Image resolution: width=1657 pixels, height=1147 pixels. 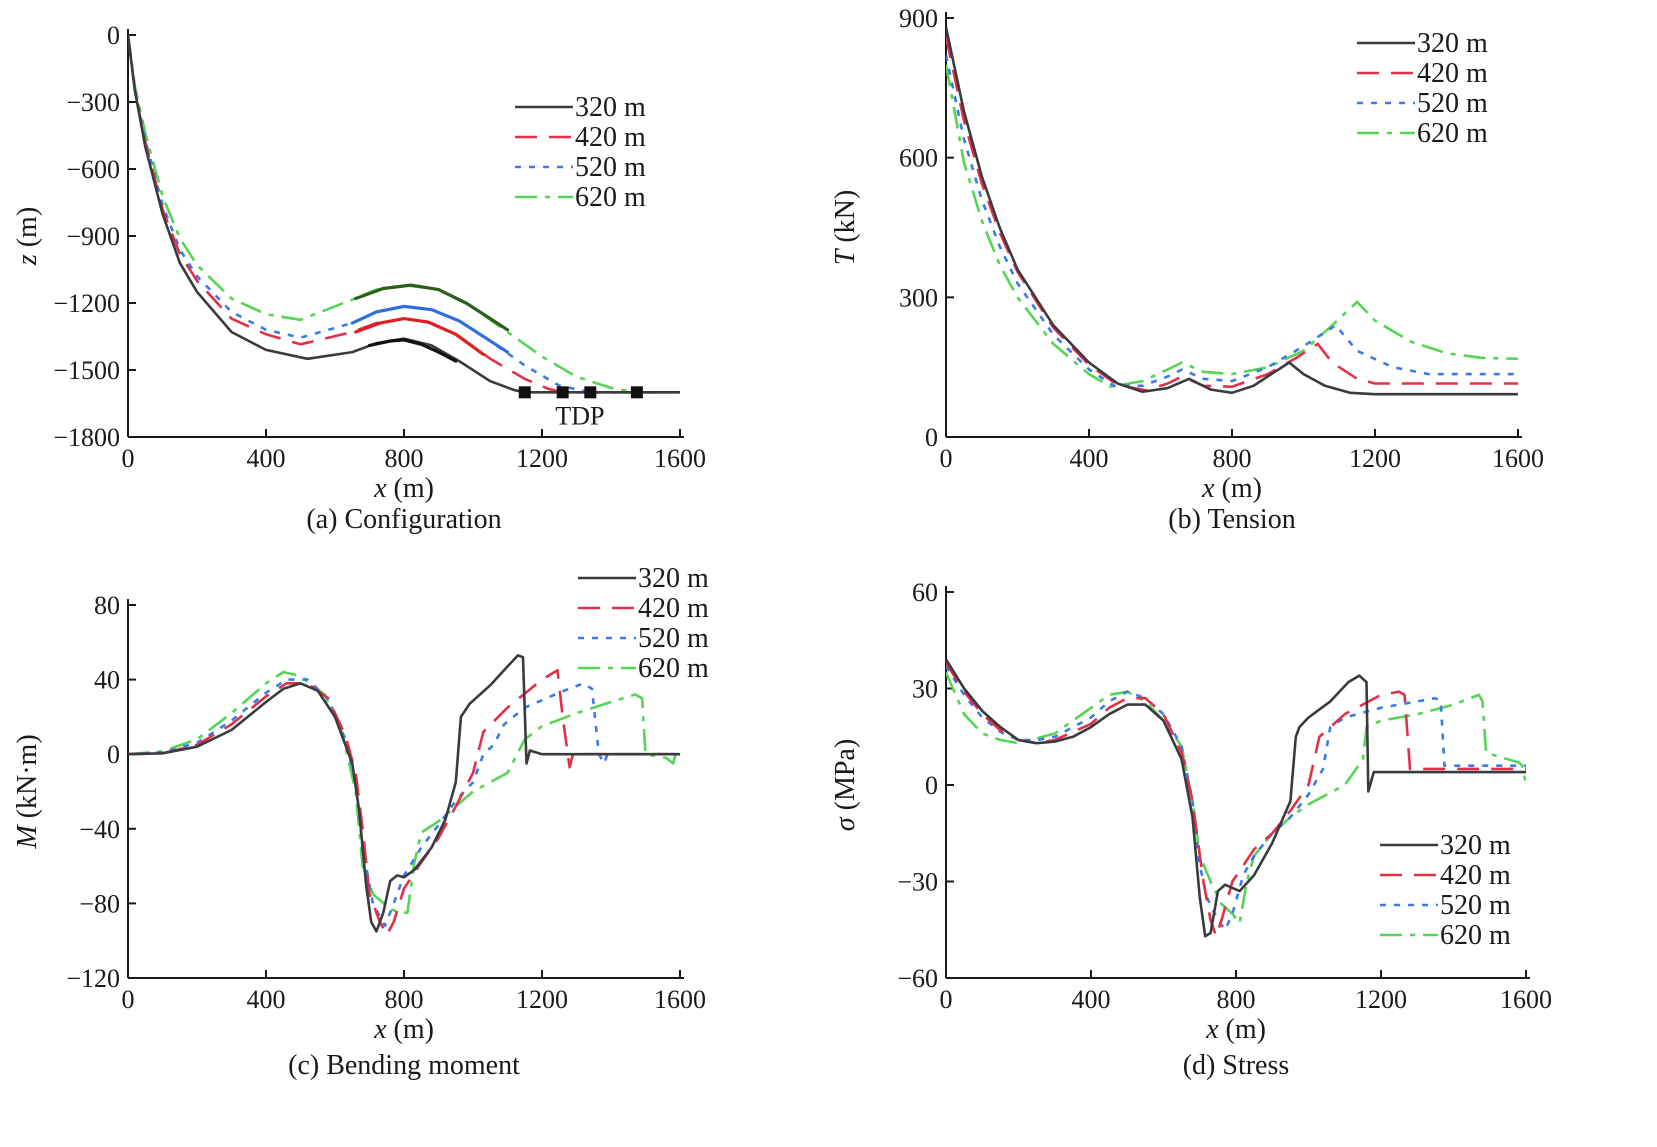 I want to click on y-tick-label: 80, so click(x=107, y=605).